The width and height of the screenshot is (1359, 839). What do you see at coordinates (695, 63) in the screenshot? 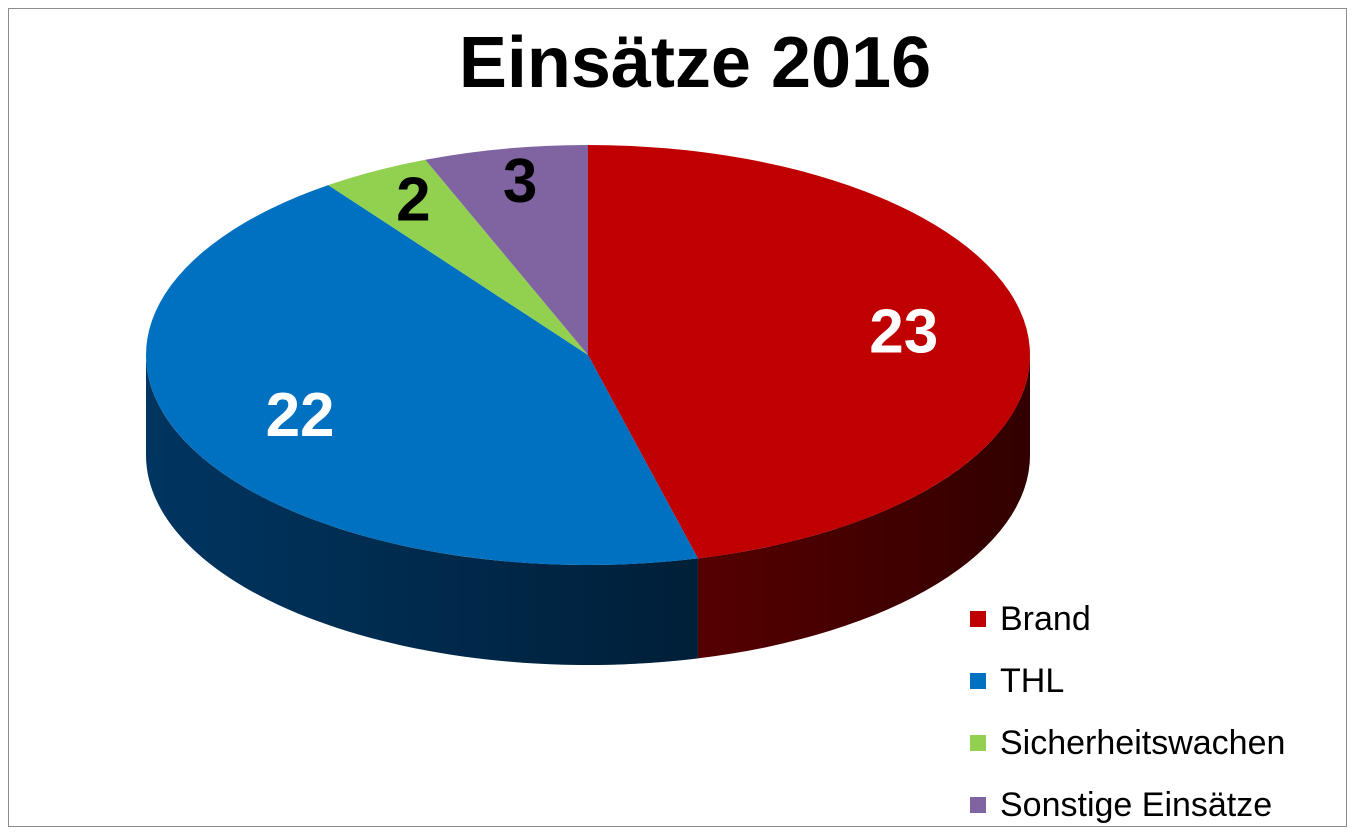
I see `chart-title: Einsätze 2016` at bounding box center [695, 63].